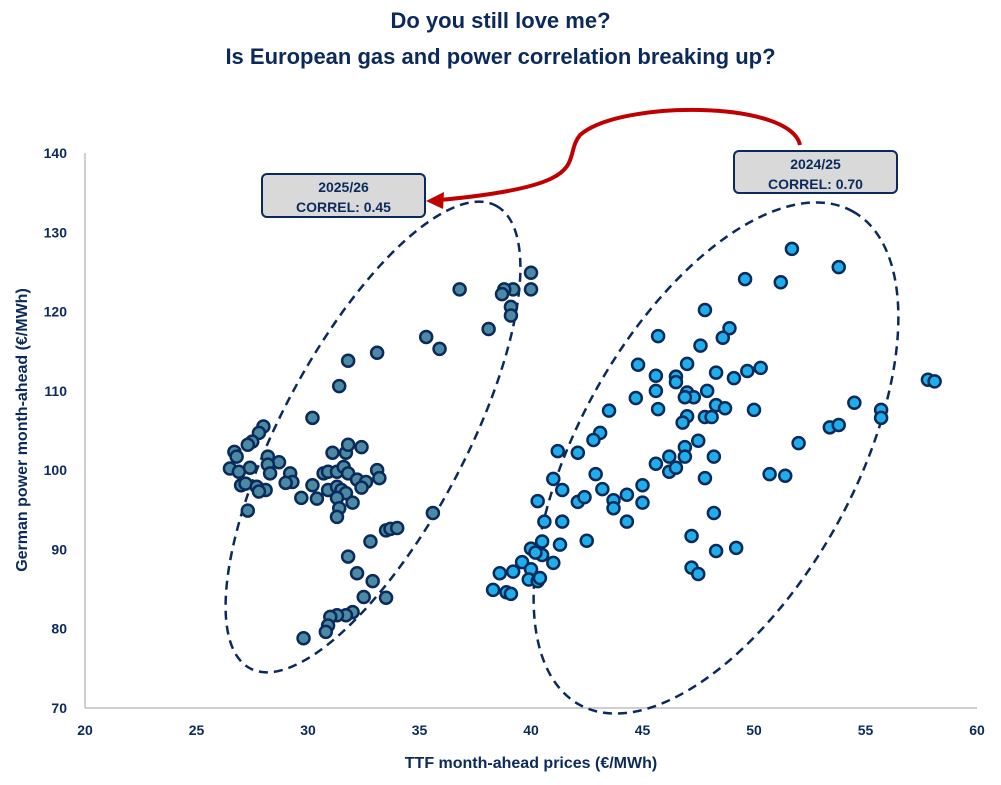 This screenshot has height=785, width=1001. Describe the element at coordinates (197, 730) in the screenshot. I see `x-tick-label: 25` at that location.